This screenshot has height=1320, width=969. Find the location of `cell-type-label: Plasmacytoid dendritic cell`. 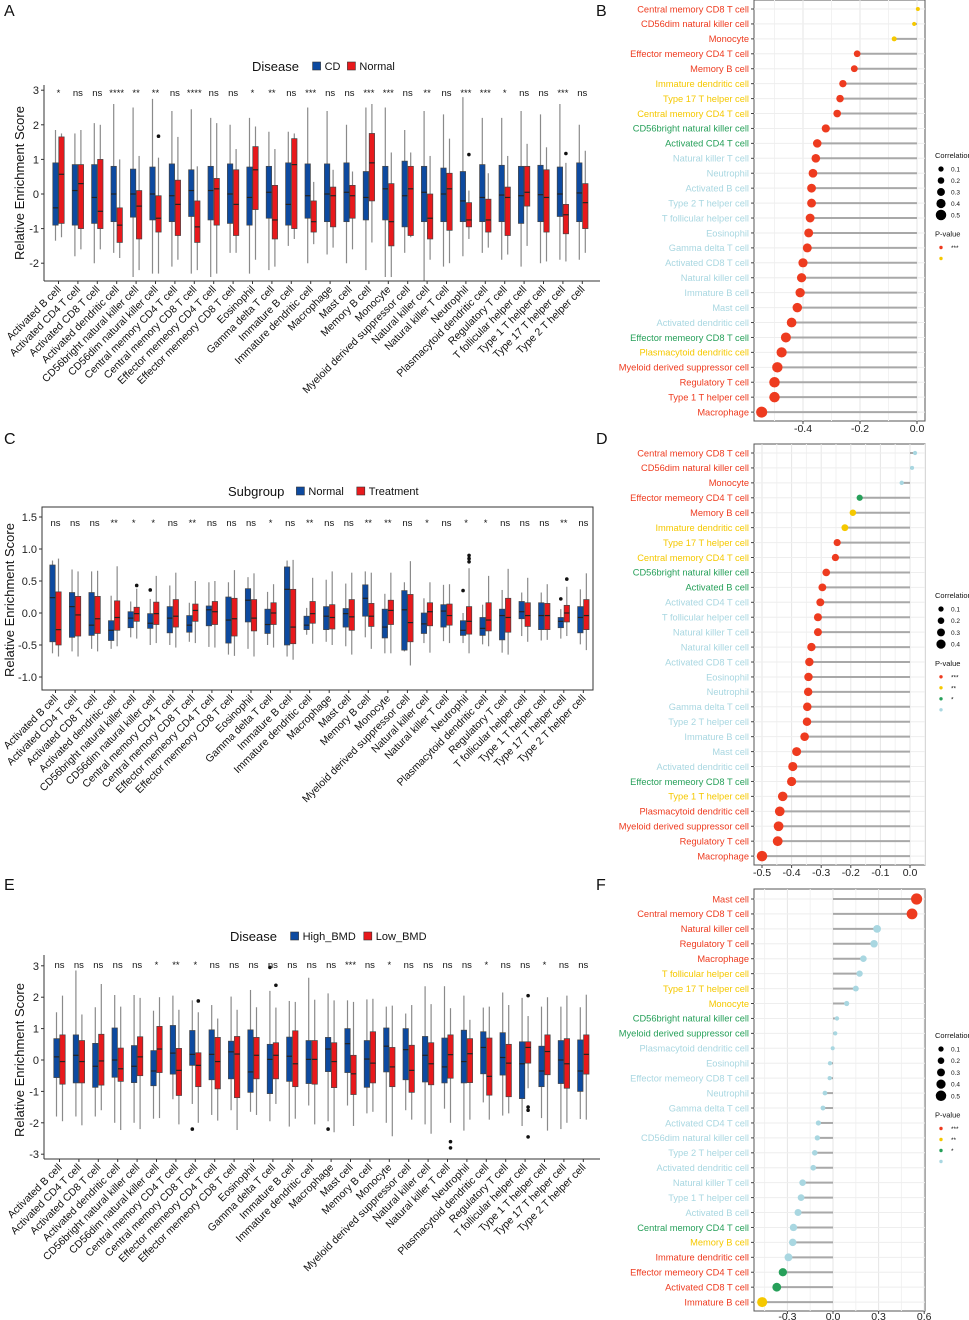

cell-type-label: Plasmacytoid dendritic cell is located at coordinates (694, 353).